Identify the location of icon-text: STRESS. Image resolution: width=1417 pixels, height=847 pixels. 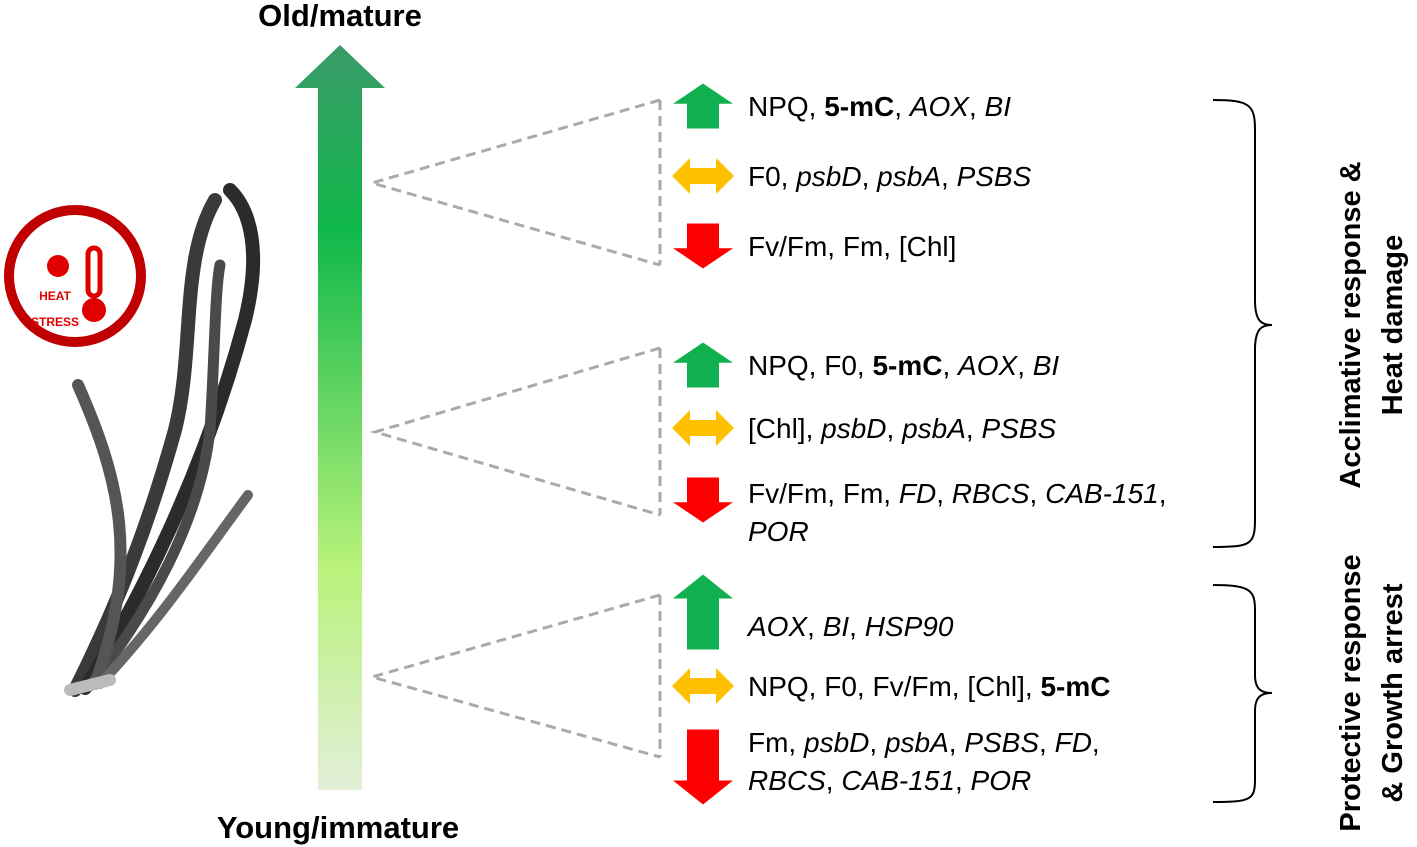
(55, 322).